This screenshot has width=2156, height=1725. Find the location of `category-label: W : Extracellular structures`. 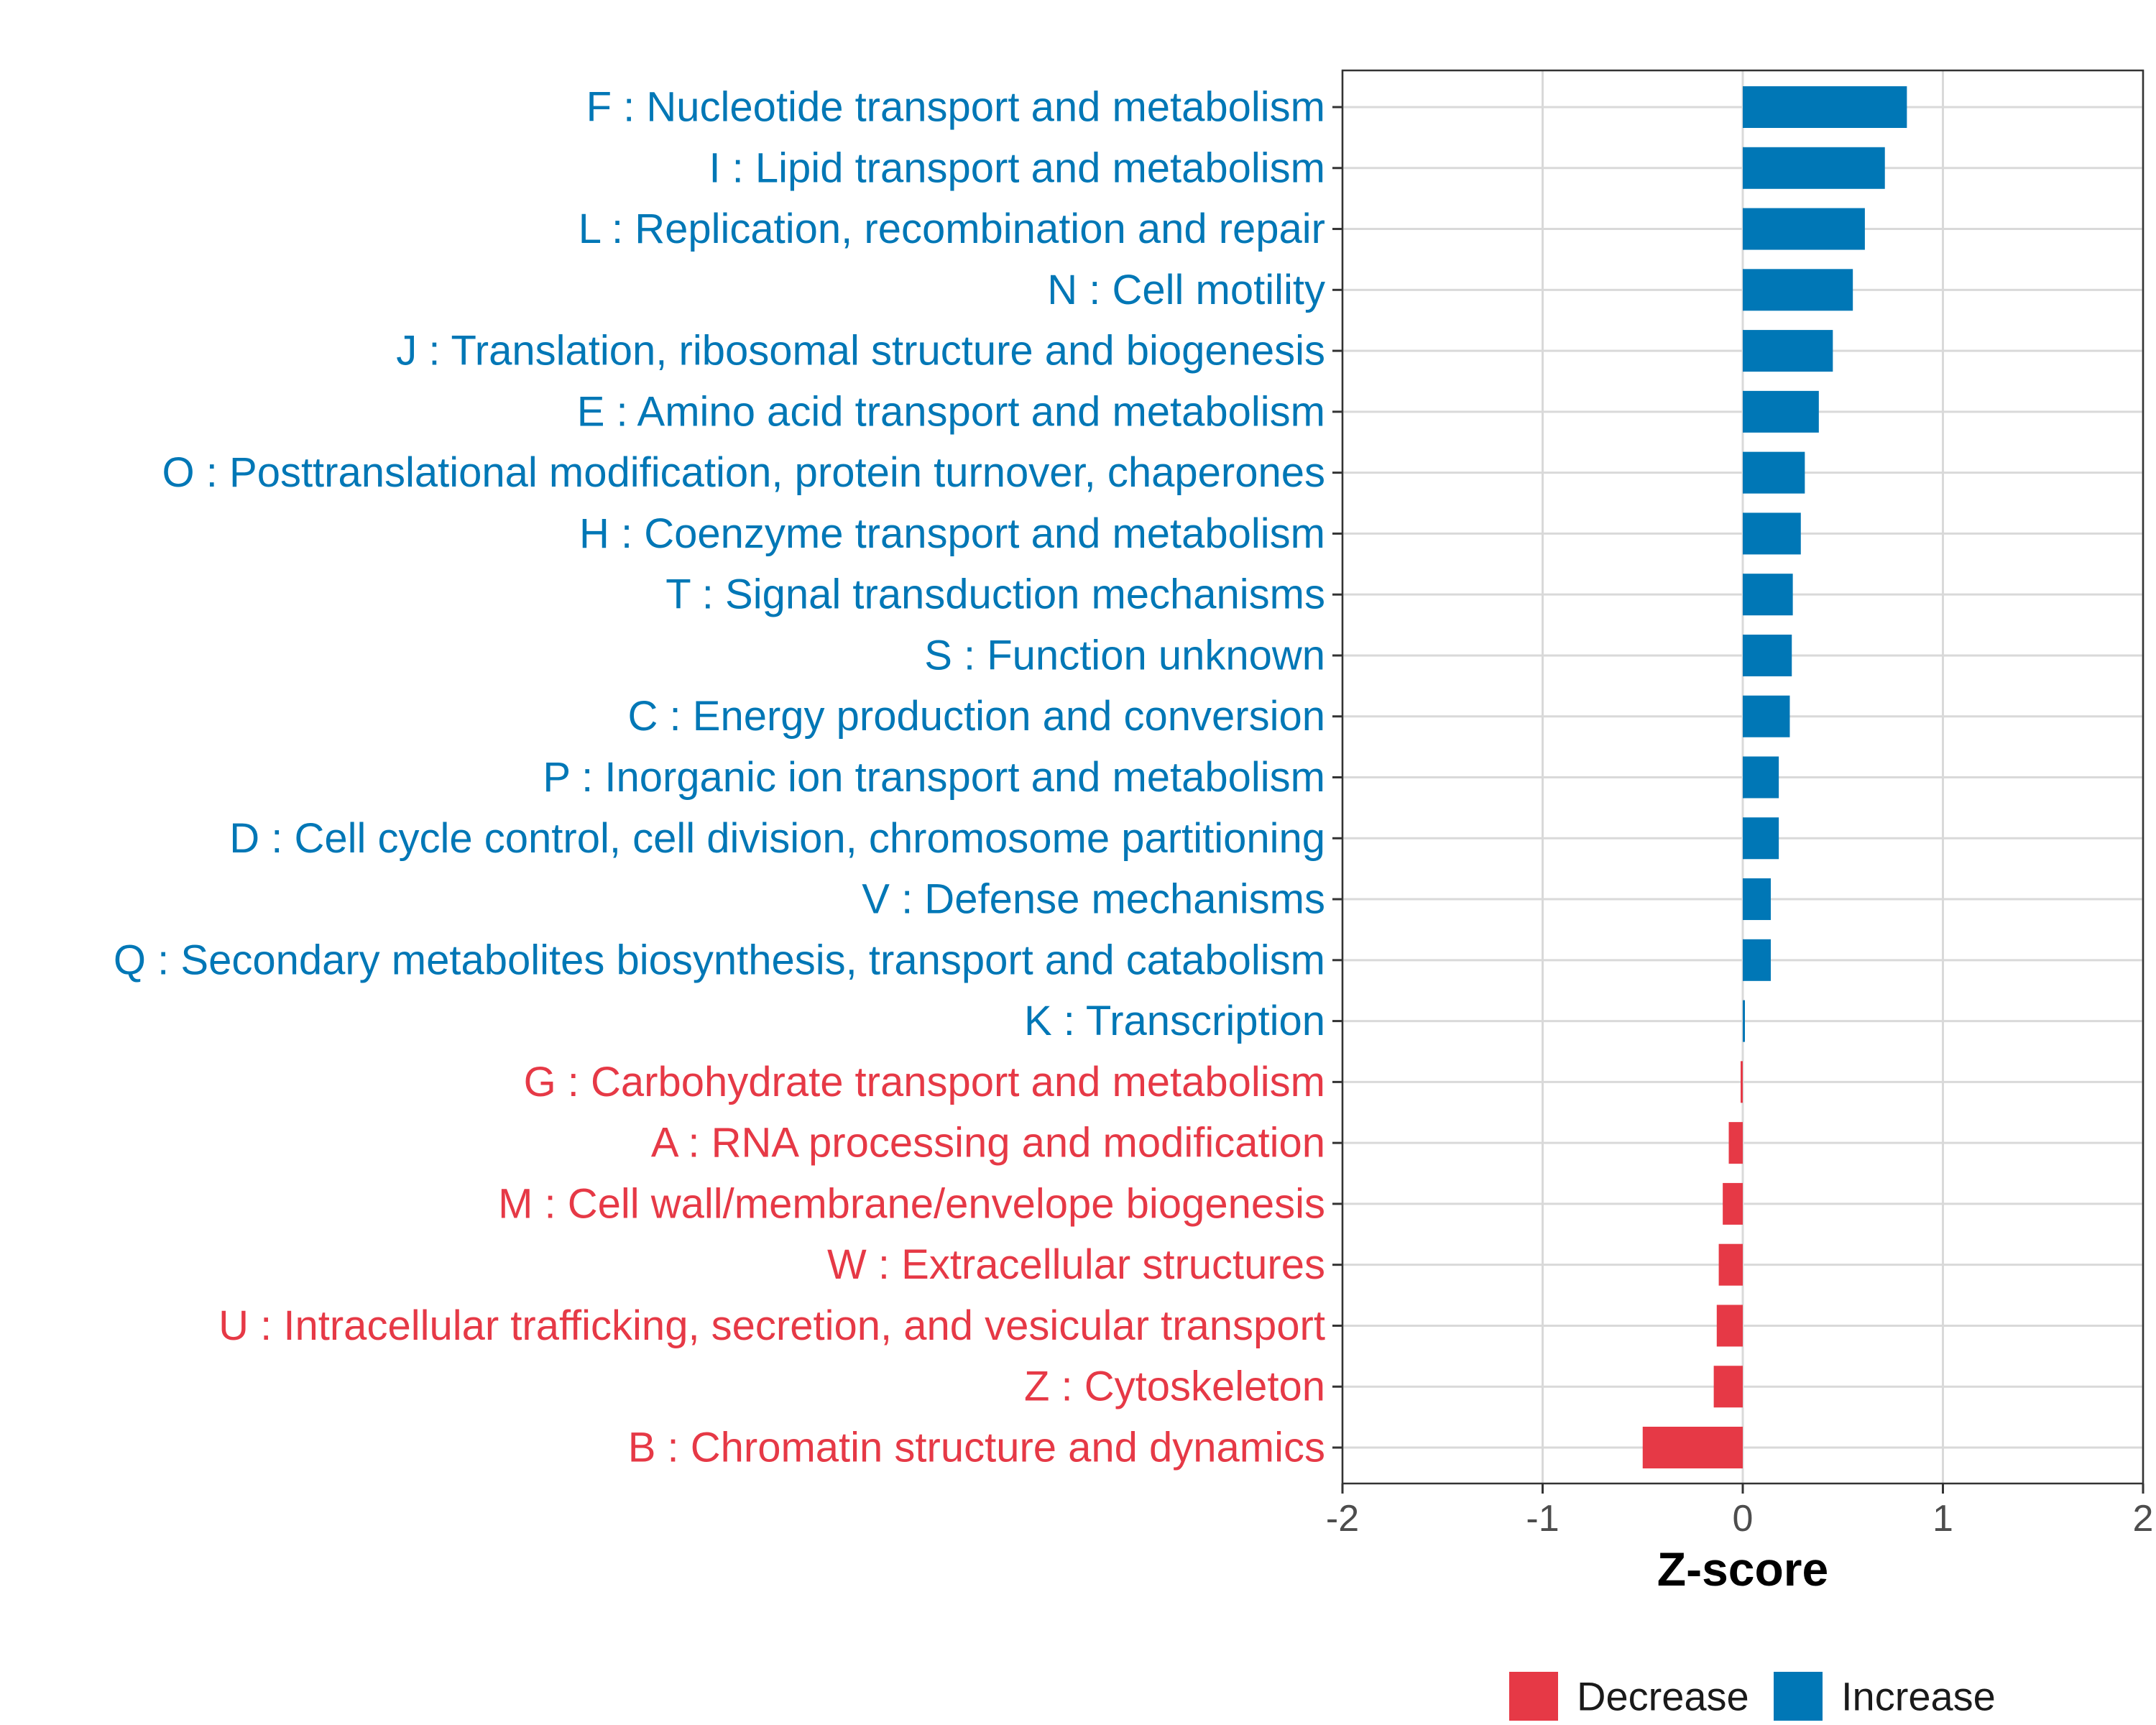

category-label: W : Extracellular structures is located at coordinates (1076, 1264).